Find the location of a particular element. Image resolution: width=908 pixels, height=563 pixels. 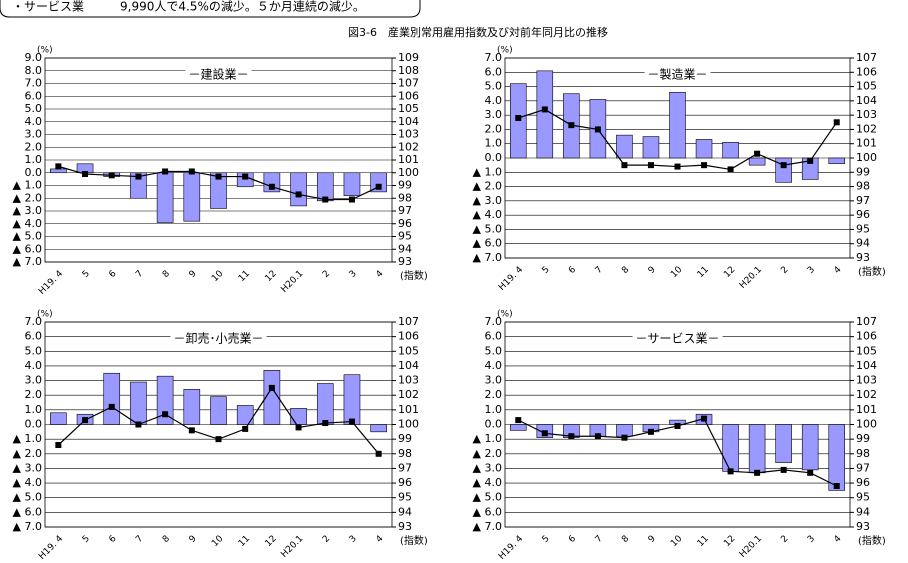

x-tick-label: 8 is located at coordinates (625, 539).